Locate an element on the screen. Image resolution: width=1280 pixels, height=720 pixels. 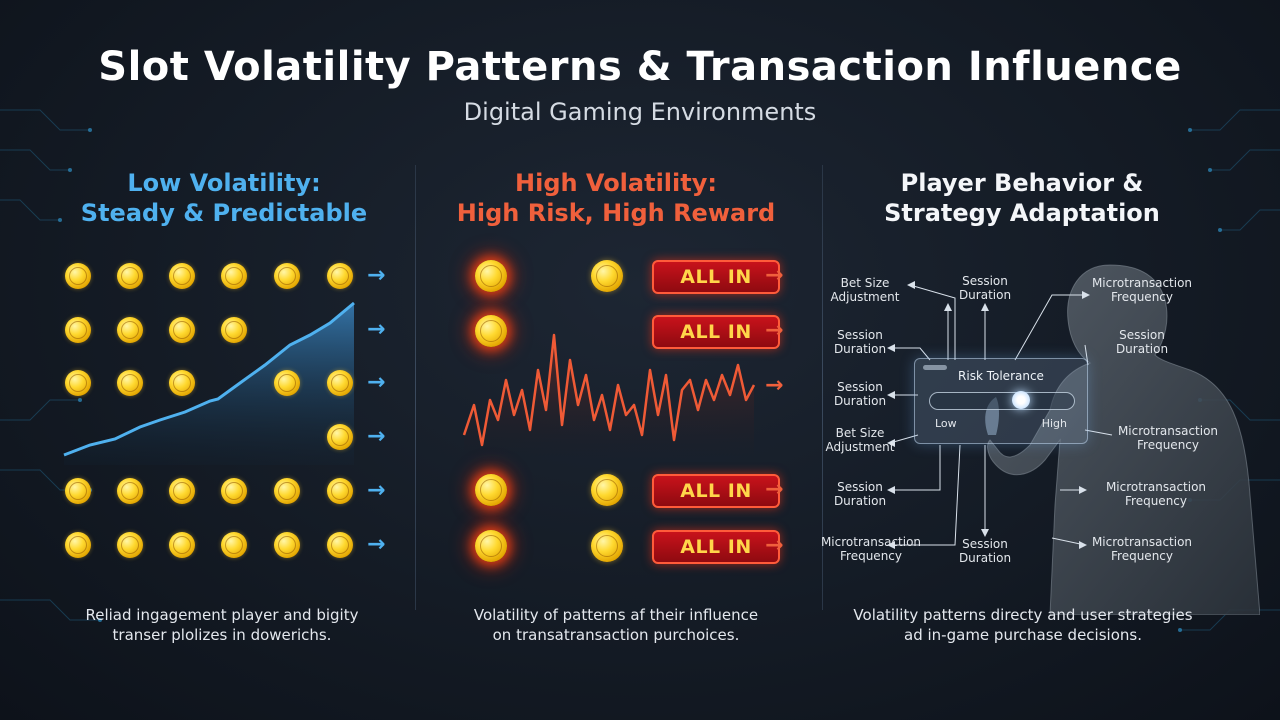
label-session-left-2: Session Duration is located at coordinates (860, 394).